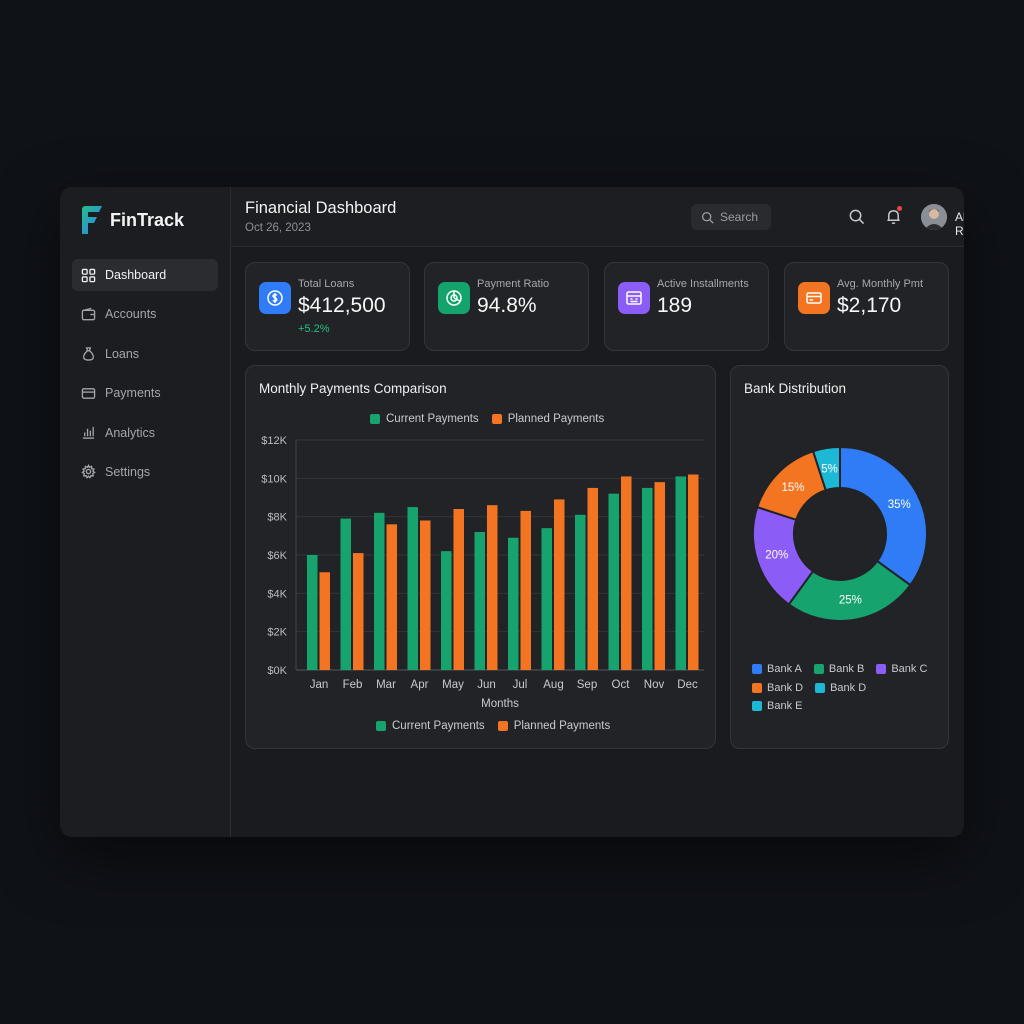 This screenshot has width=1024, height=1024. I want to click on y-tick-label: $6K, so click(277, 556).